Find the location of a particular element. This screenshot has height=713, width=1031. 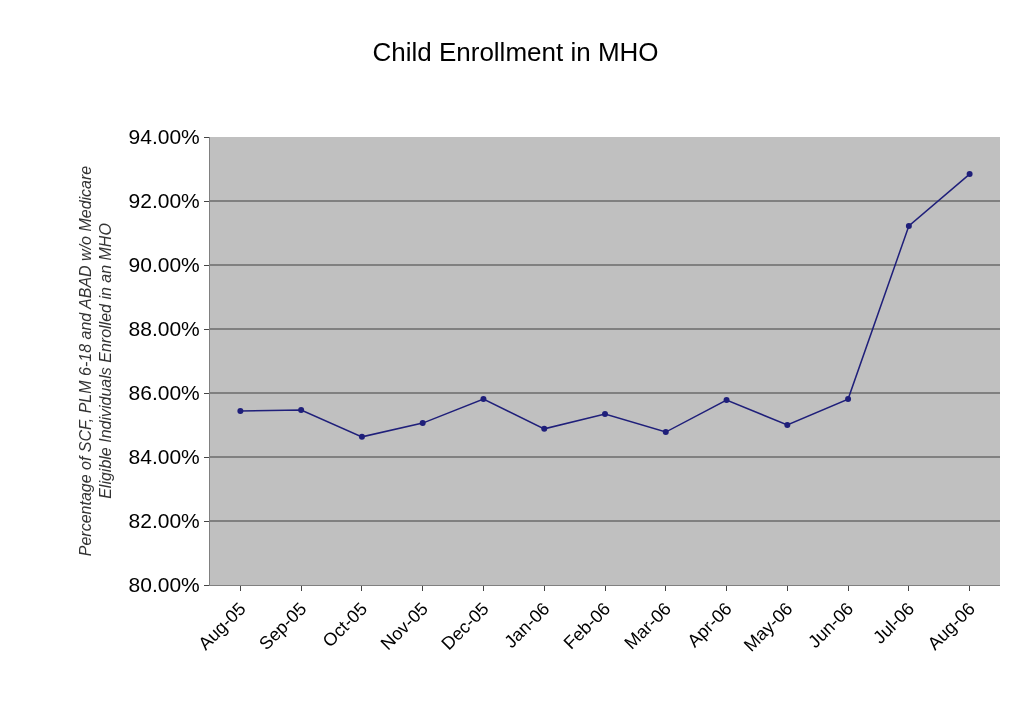

chart-title: Child Enrollment in MHO is located at coordinates (515, 51).